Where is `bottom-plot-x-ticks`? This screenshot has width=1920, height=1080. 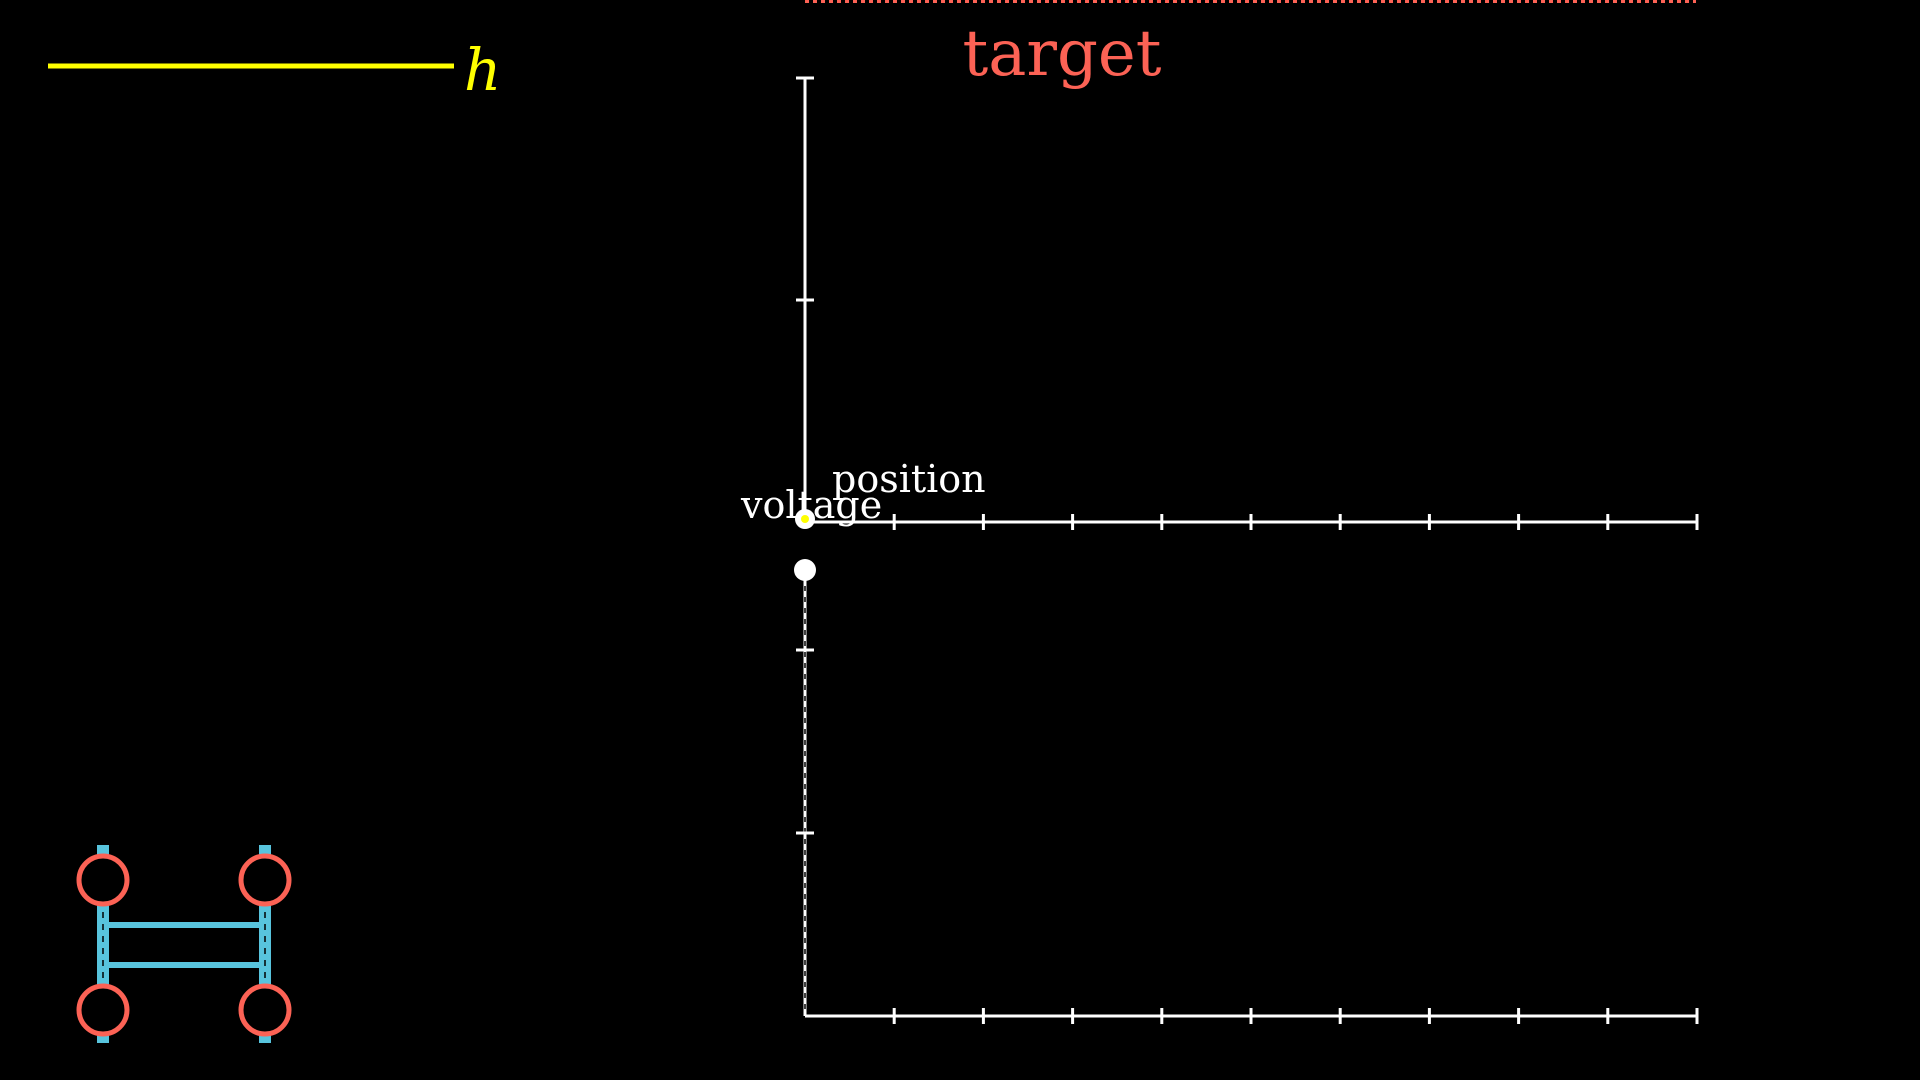 bottom-plot-x-ticks is located at coordinates (1295, 1016).